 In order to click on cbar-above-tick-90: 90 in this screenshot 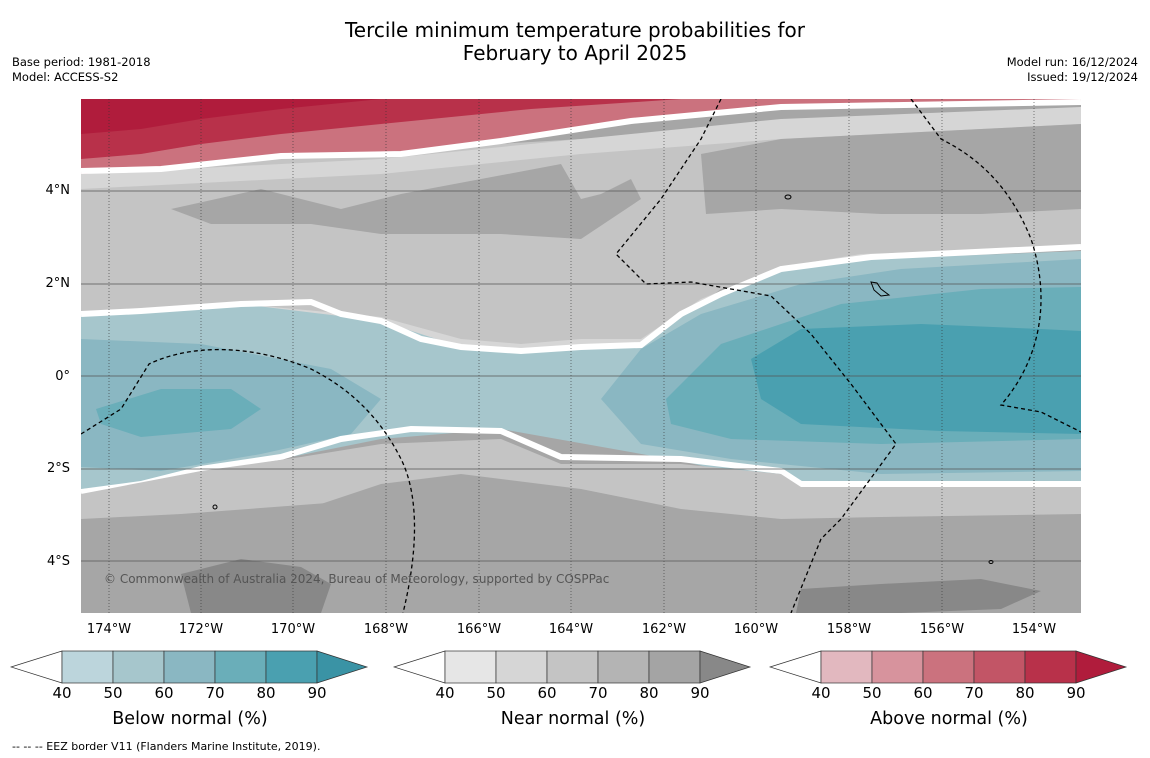, I will do `click(1076, 693)`.